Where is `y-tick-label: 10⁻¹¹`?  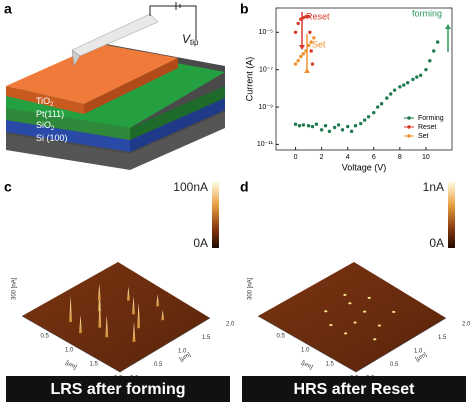
y-tick-label: 10⁻¹¹ is located at coordinates (265, 144).